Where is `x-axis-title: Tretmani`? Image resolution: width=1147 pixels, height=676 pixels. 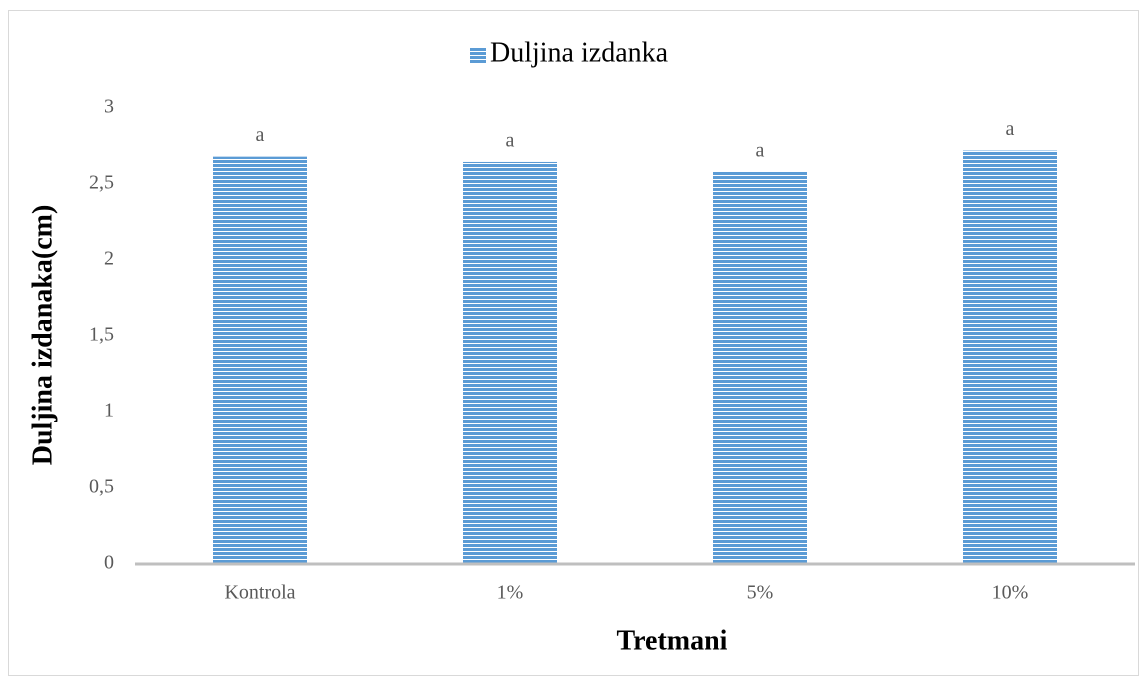
x-axis-title: Tretmani is located at coordinates (672, 640).